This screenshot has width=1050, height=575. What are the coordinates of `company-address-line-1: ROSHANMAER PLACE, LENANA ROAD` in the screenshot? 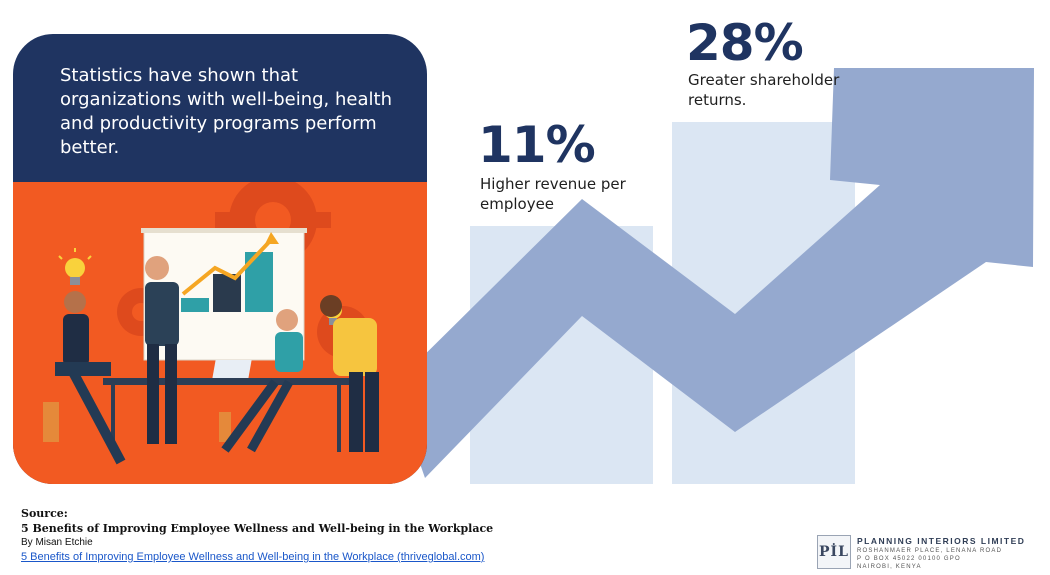 It's located at (930, 551).